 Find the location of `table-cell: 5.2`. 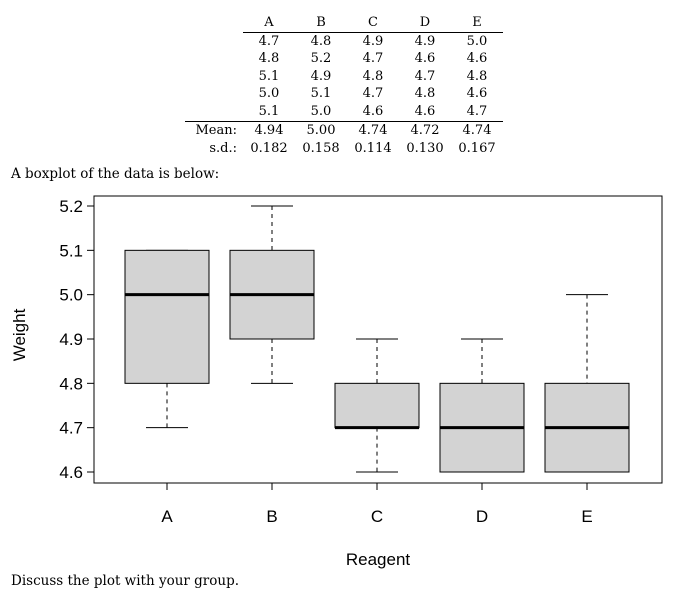

table-cell: 5.2 is located at coordinates (321, 58).